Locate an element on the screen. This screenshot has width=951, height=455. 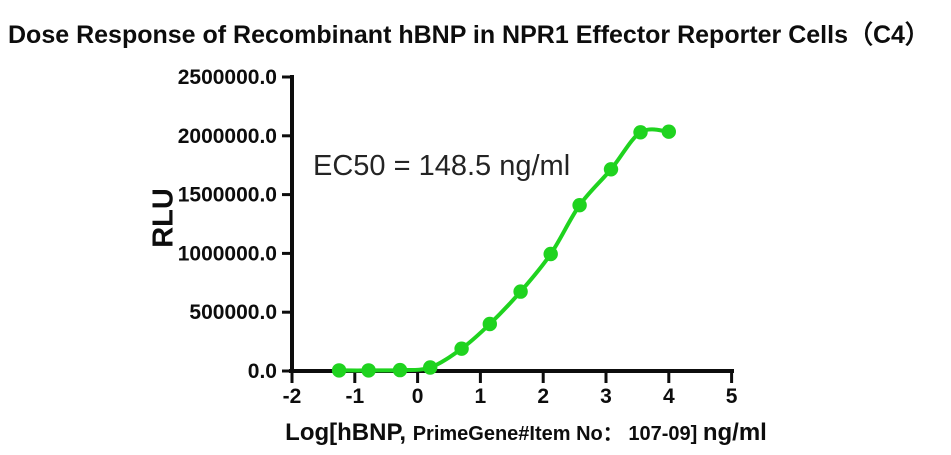
y-tick-label: 2500000.0 is located at coordinates (227, 77).